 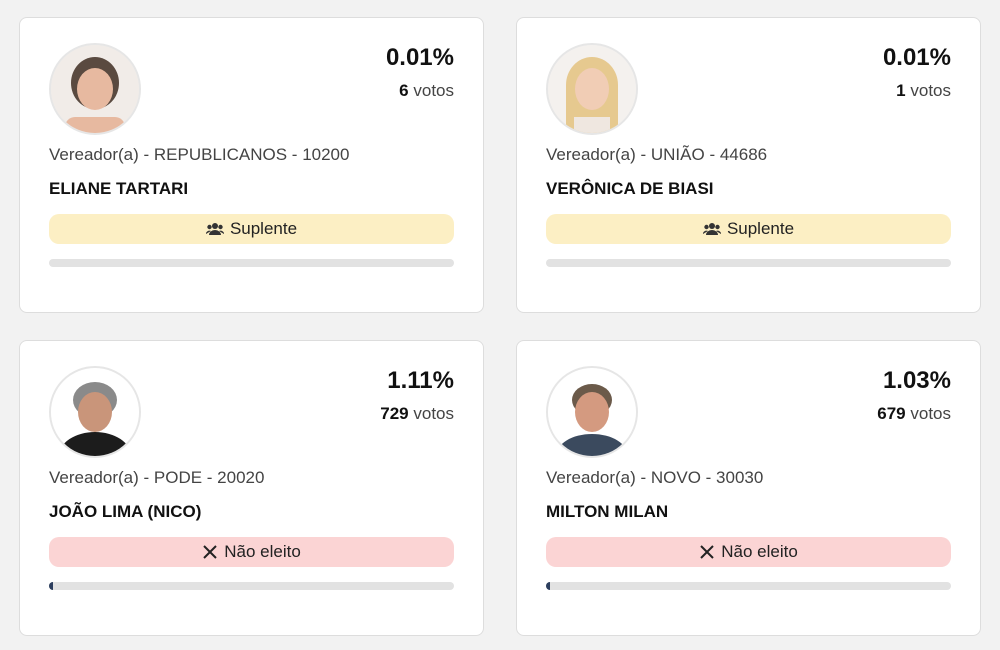 I want to click on votes: 729 votos, so click(x=417, y=414).